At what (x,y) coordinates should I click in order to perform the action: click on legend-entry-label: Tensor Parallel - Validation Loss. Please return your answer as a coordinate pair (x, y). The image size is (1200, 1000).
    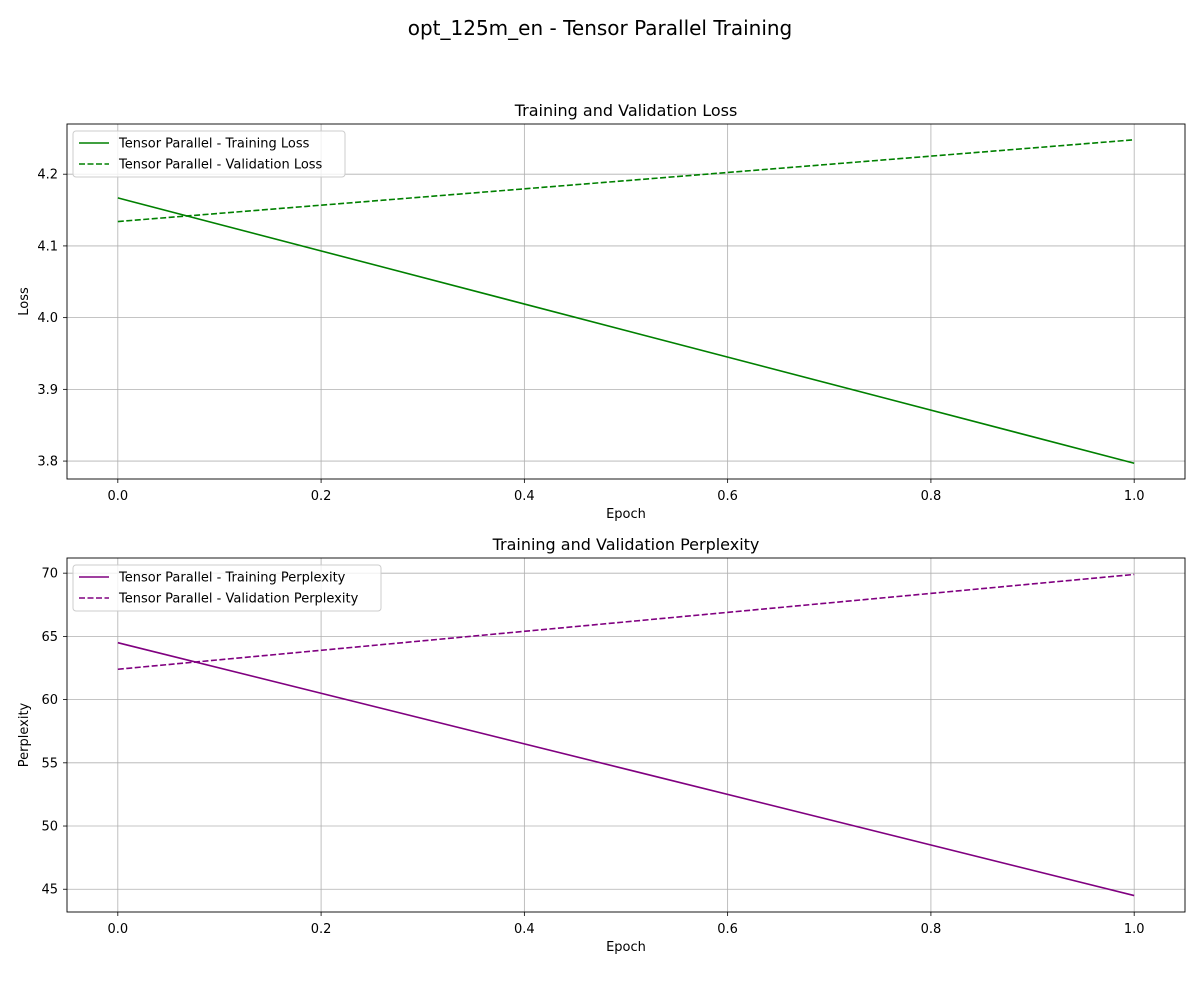
    Looking at the image, I should click on (220, 165).